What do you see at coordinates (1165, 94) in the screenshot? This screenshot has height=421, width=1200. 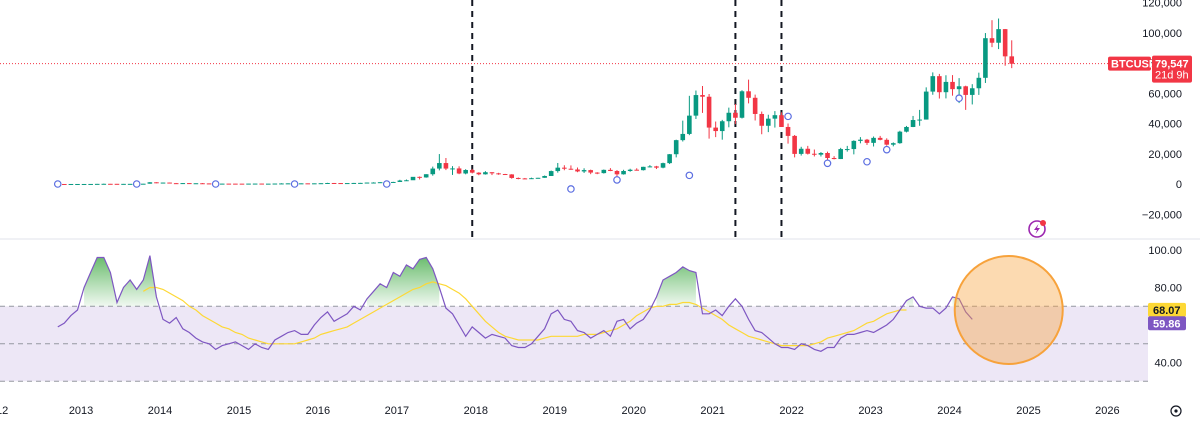 I see `price-axis-tick: 60,000` at bounding box center [1165, 94].